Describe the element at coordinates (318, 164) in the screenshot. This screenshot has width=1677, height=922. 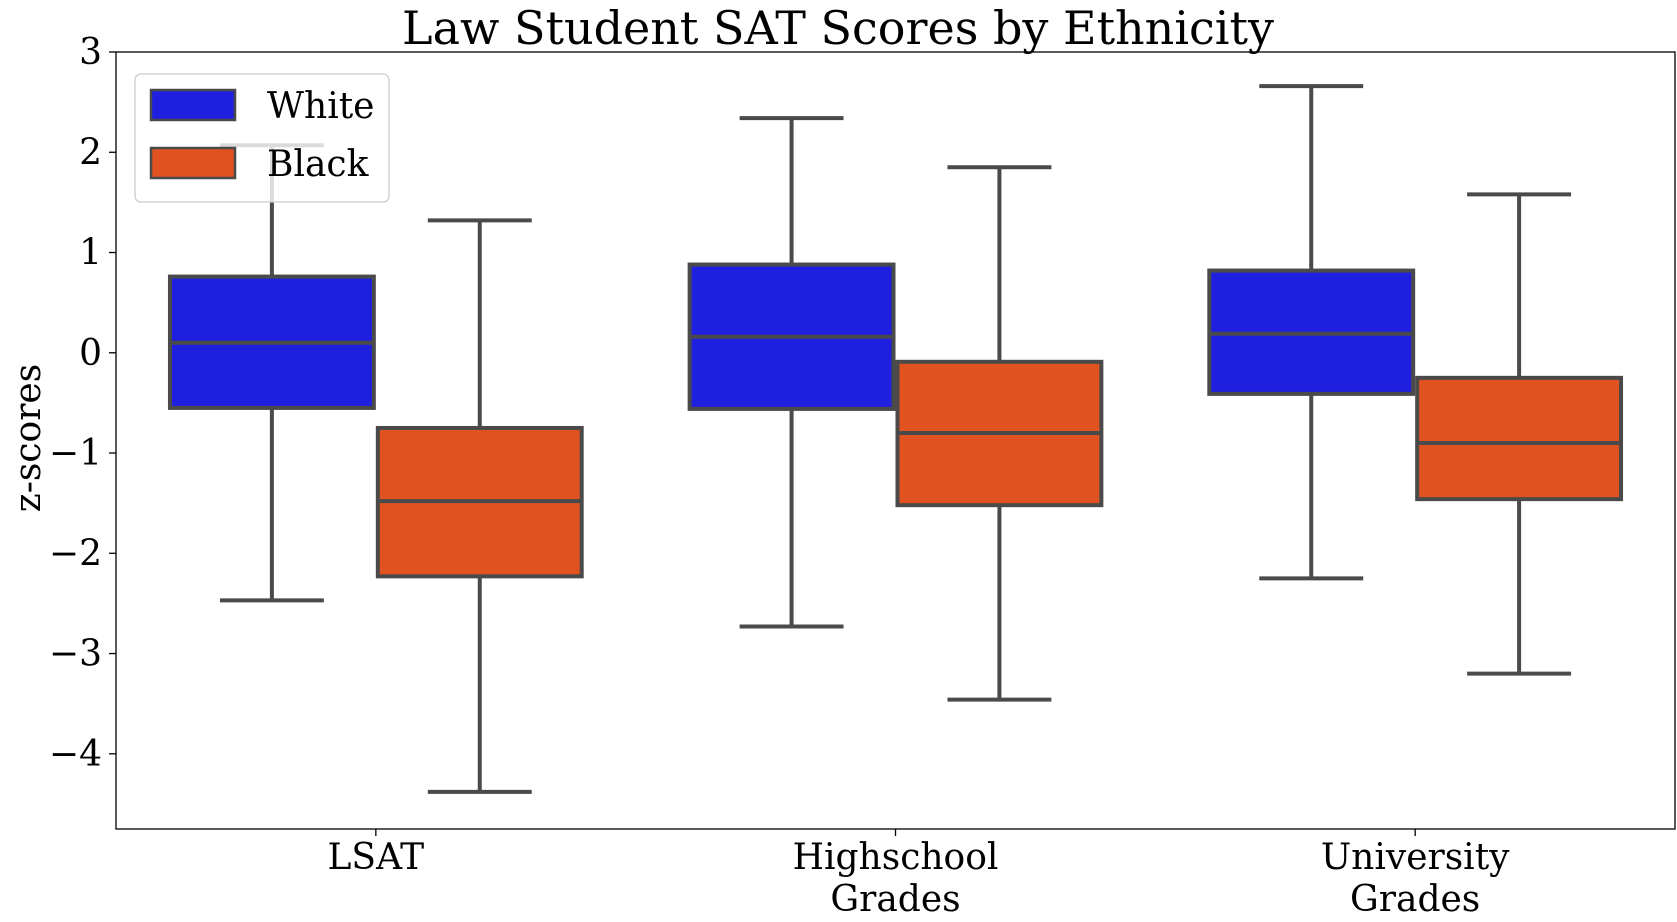
I see `legend-label-black: Black` at that location.